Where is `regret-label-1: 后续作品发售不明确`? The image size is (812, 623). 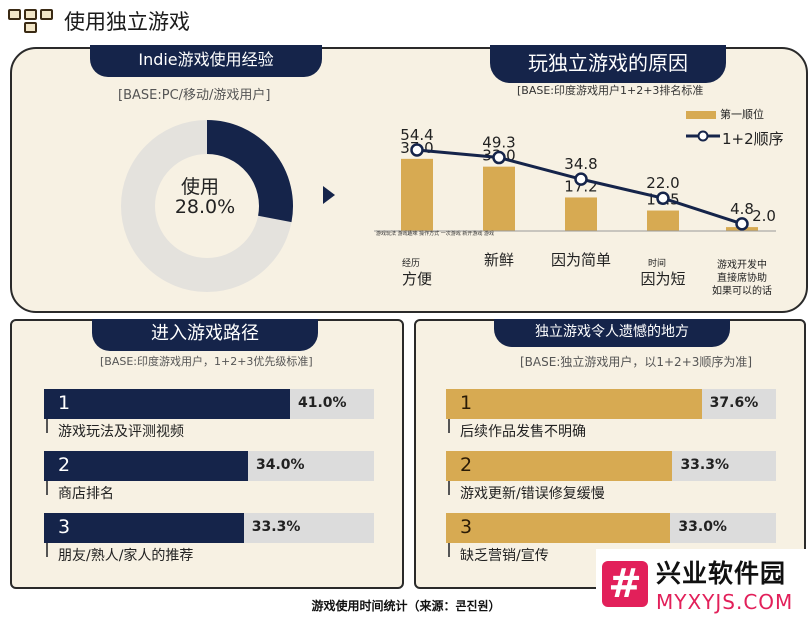
regret-label-1: 后续作品发售不明确 is located at coordinates (523, 432).